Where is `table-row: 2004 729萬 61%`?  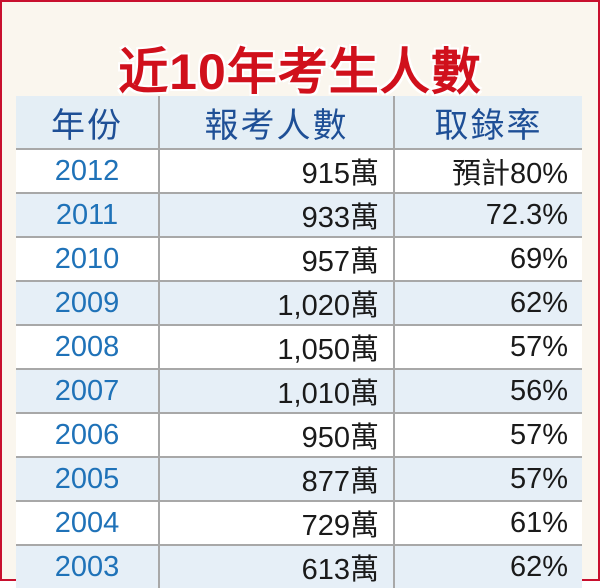
table-row: 2004 729萬 61% is located at coordinates (299, 522).